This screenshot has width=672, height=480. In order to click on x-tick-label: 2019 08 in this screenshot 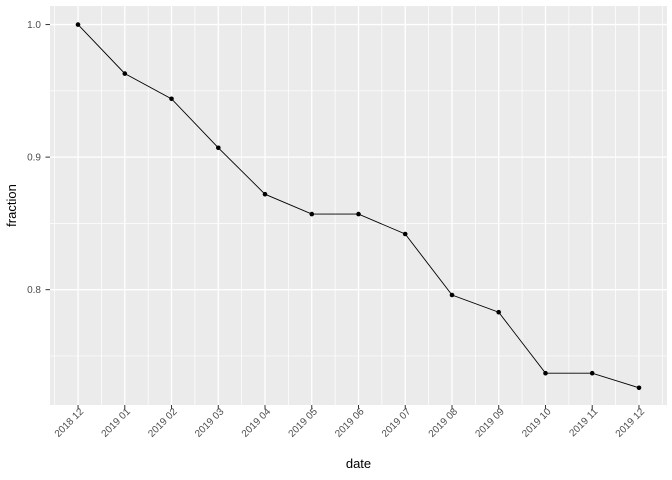, I will do `click(444, 423)`.